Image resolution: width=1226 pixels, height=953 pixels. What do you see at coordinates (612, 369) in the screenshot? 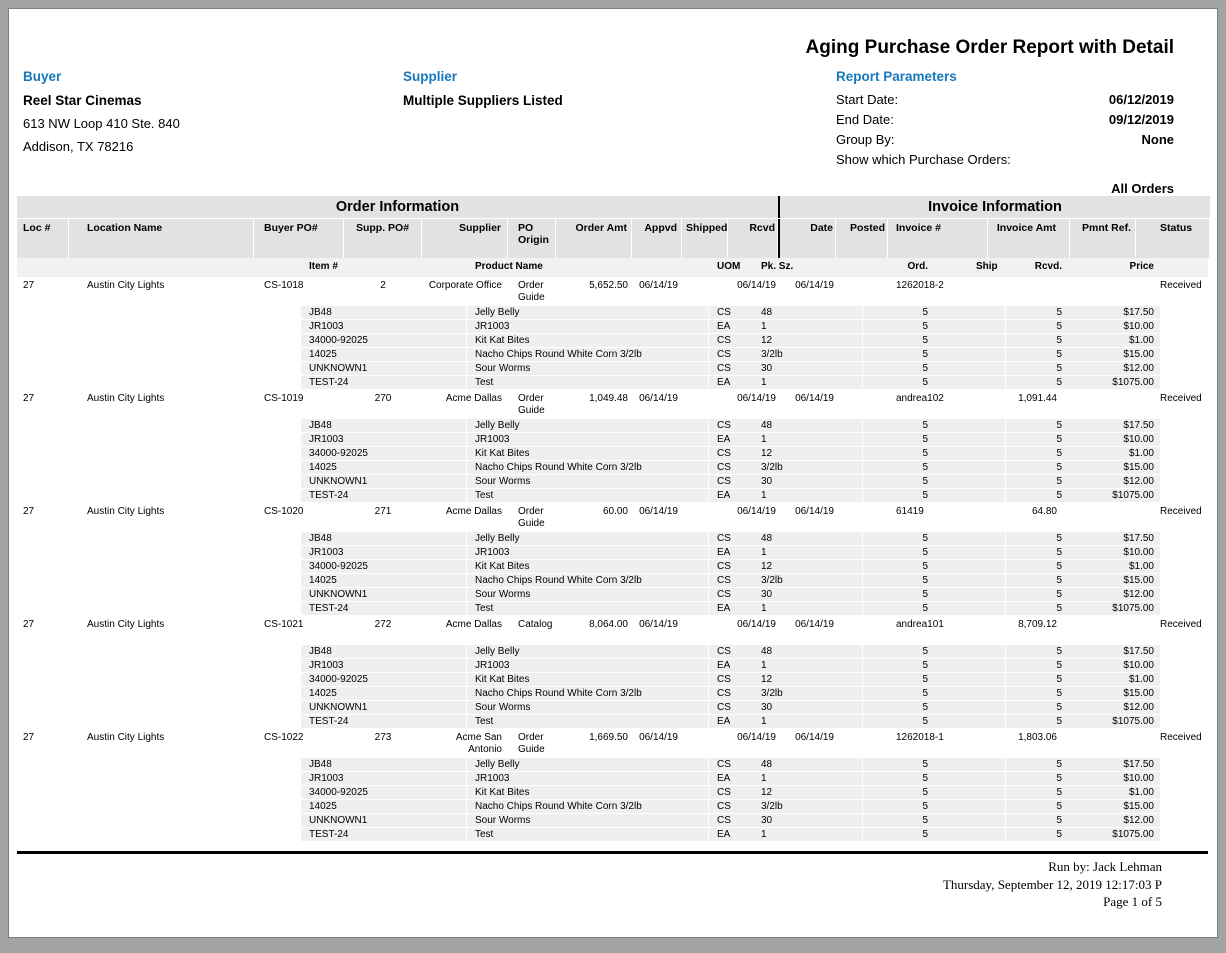
I see `item-row: UNKNOWN1 Sour Worms CS 30 5 5 $12.00` at bounding box center [612, 369].